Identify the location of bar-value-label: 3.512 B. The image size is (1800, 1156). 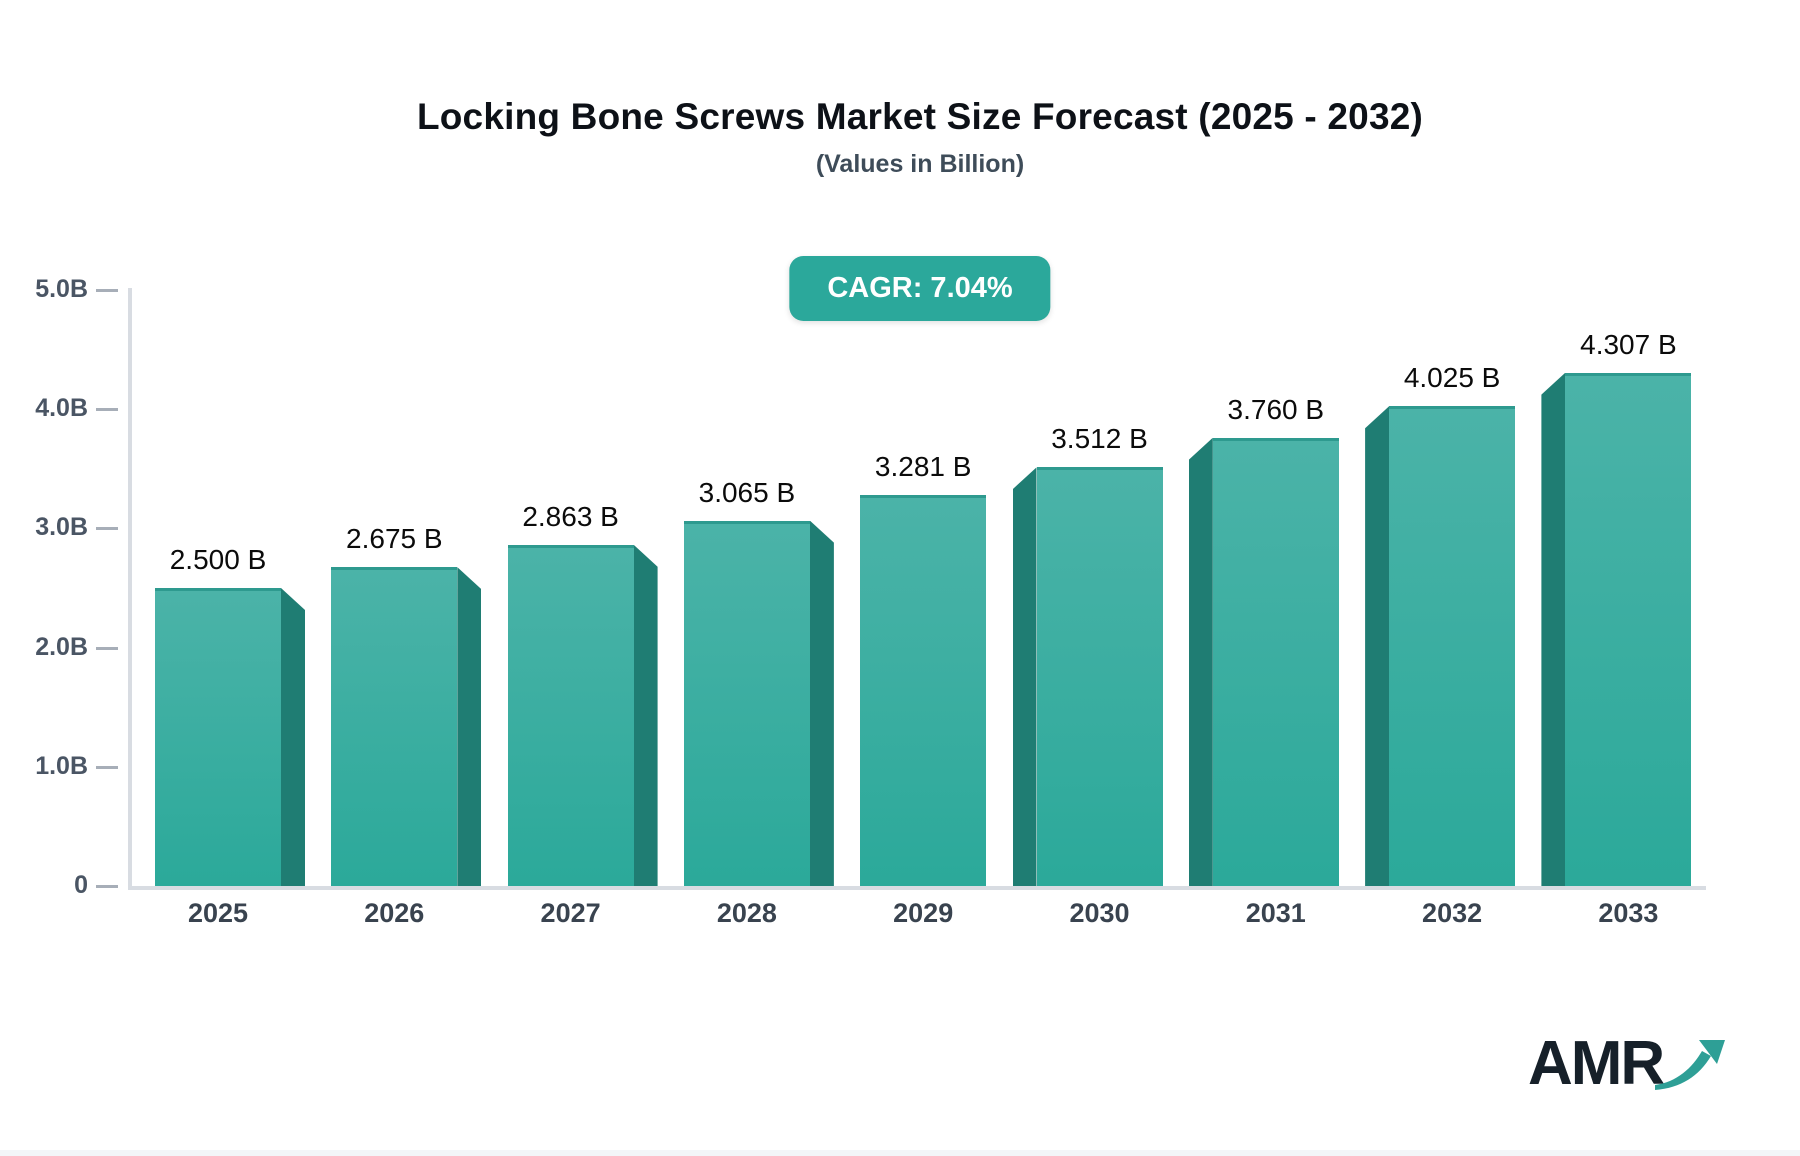
(1099, 439).